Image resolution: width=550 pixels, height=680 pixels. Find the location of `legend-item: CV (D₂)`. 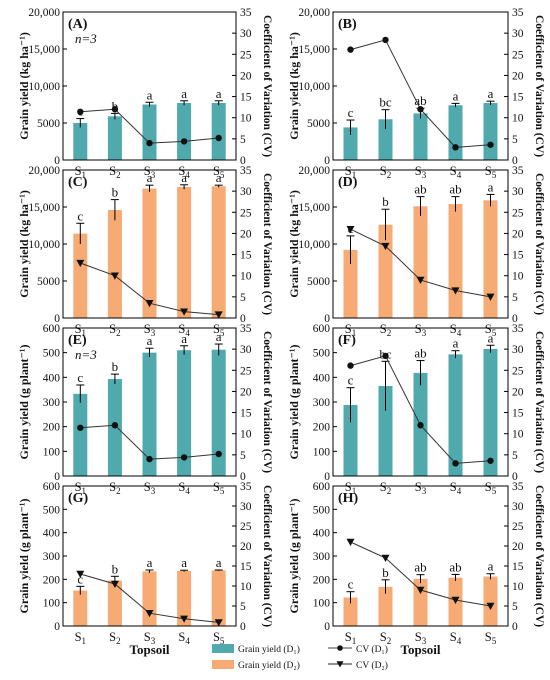

legend-item: CV (D₂) is located at coordinates (358, 665).